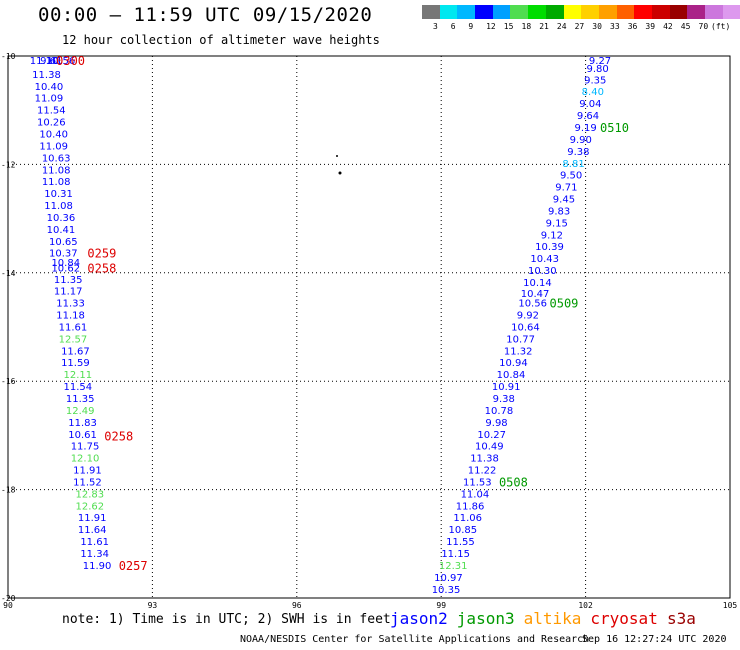  I want to click on color-scale-tick-label: 21, so click(544, 26).